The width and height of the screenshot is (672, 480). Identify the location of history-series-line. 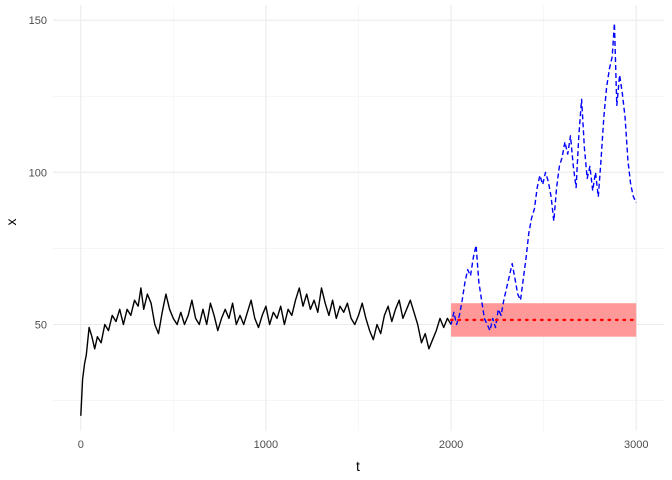
(266, 351).